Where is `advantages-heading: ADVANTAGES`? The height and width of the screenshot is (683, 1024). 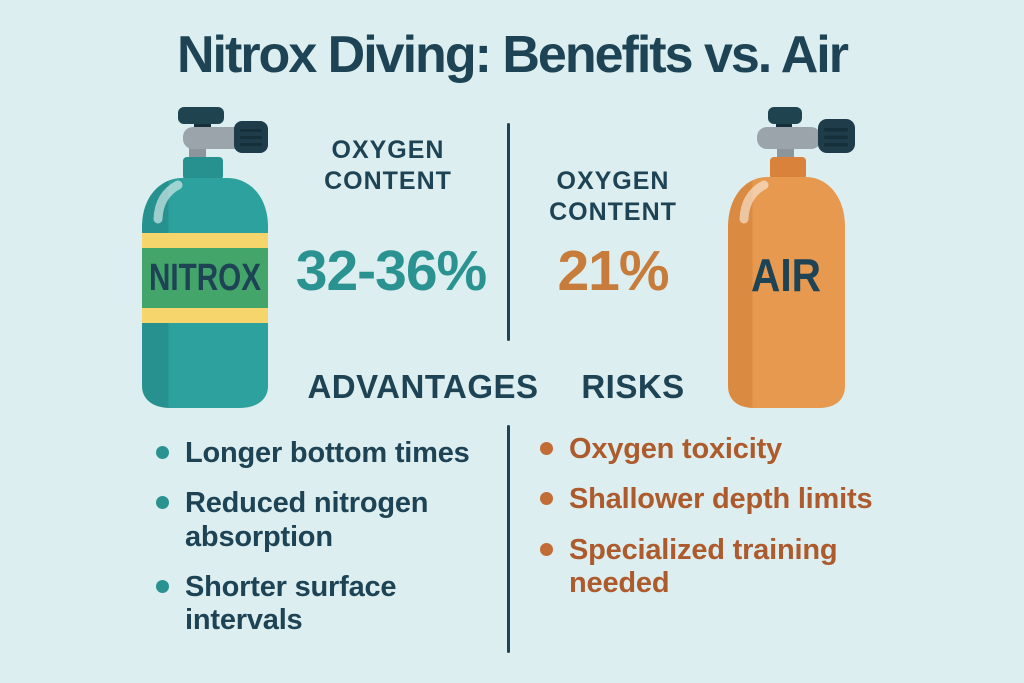
advantages-heading: ADVANTAGES is located at coordinates (423, 386).